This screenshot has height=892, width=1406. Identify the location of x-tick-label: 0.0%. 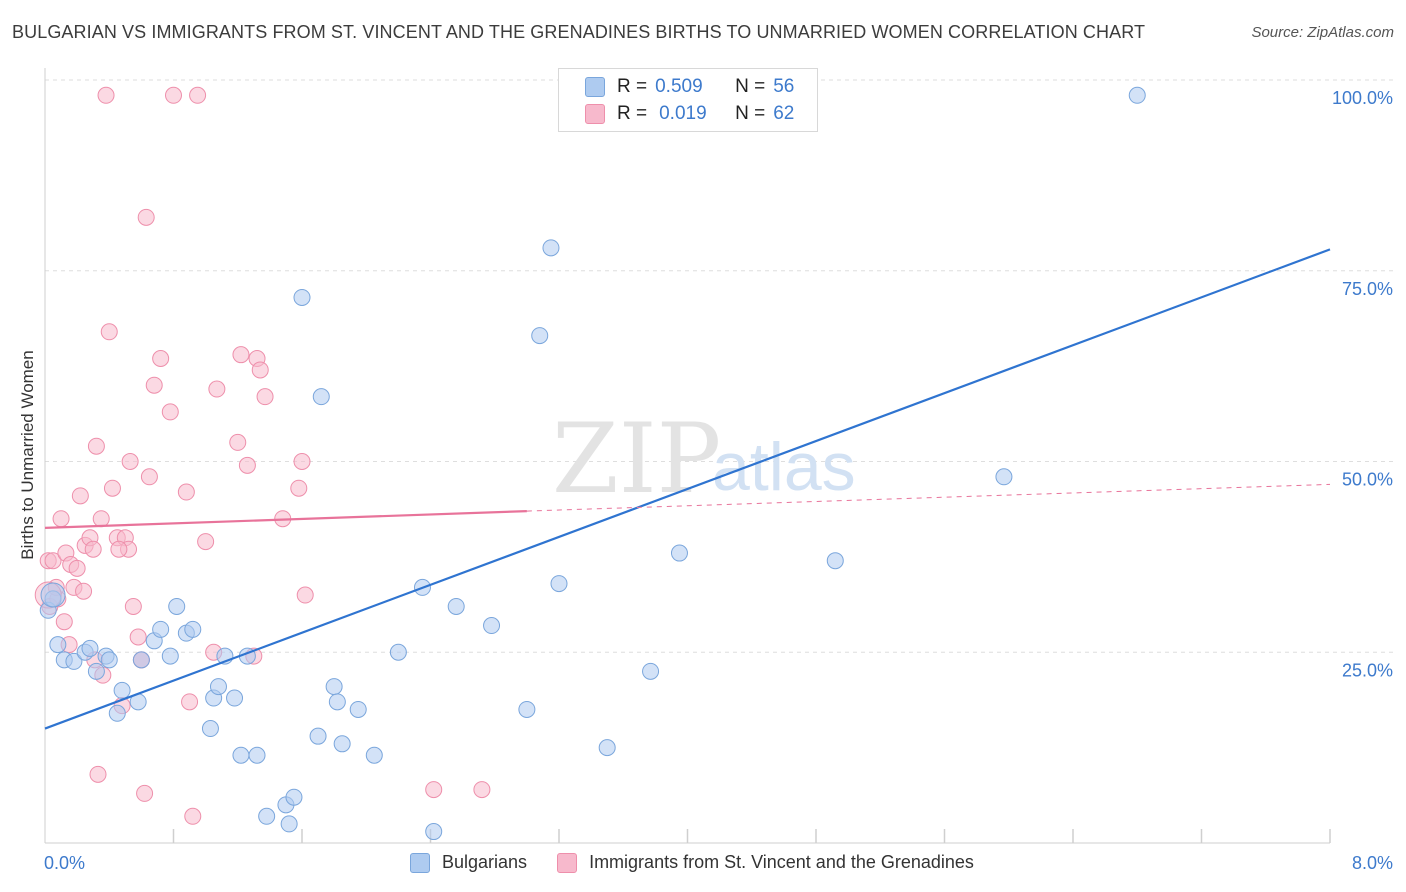
(64, 863).